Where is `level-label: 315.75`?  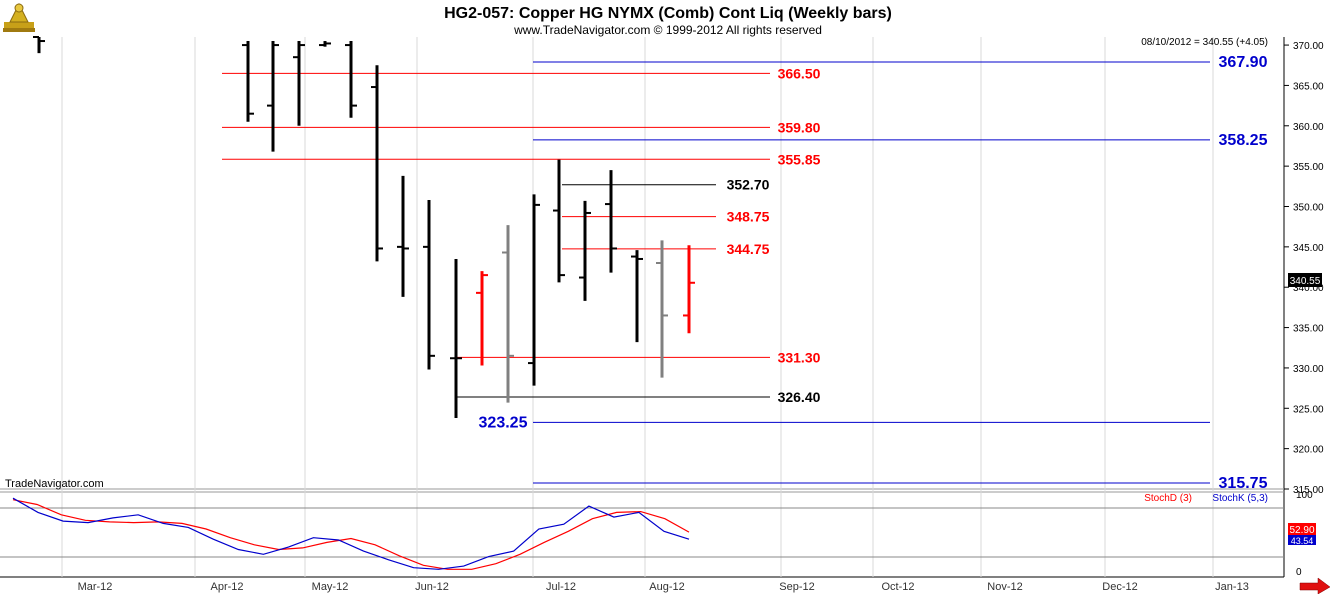 level-label: 315.75 is located at coordinates (1243, 483).